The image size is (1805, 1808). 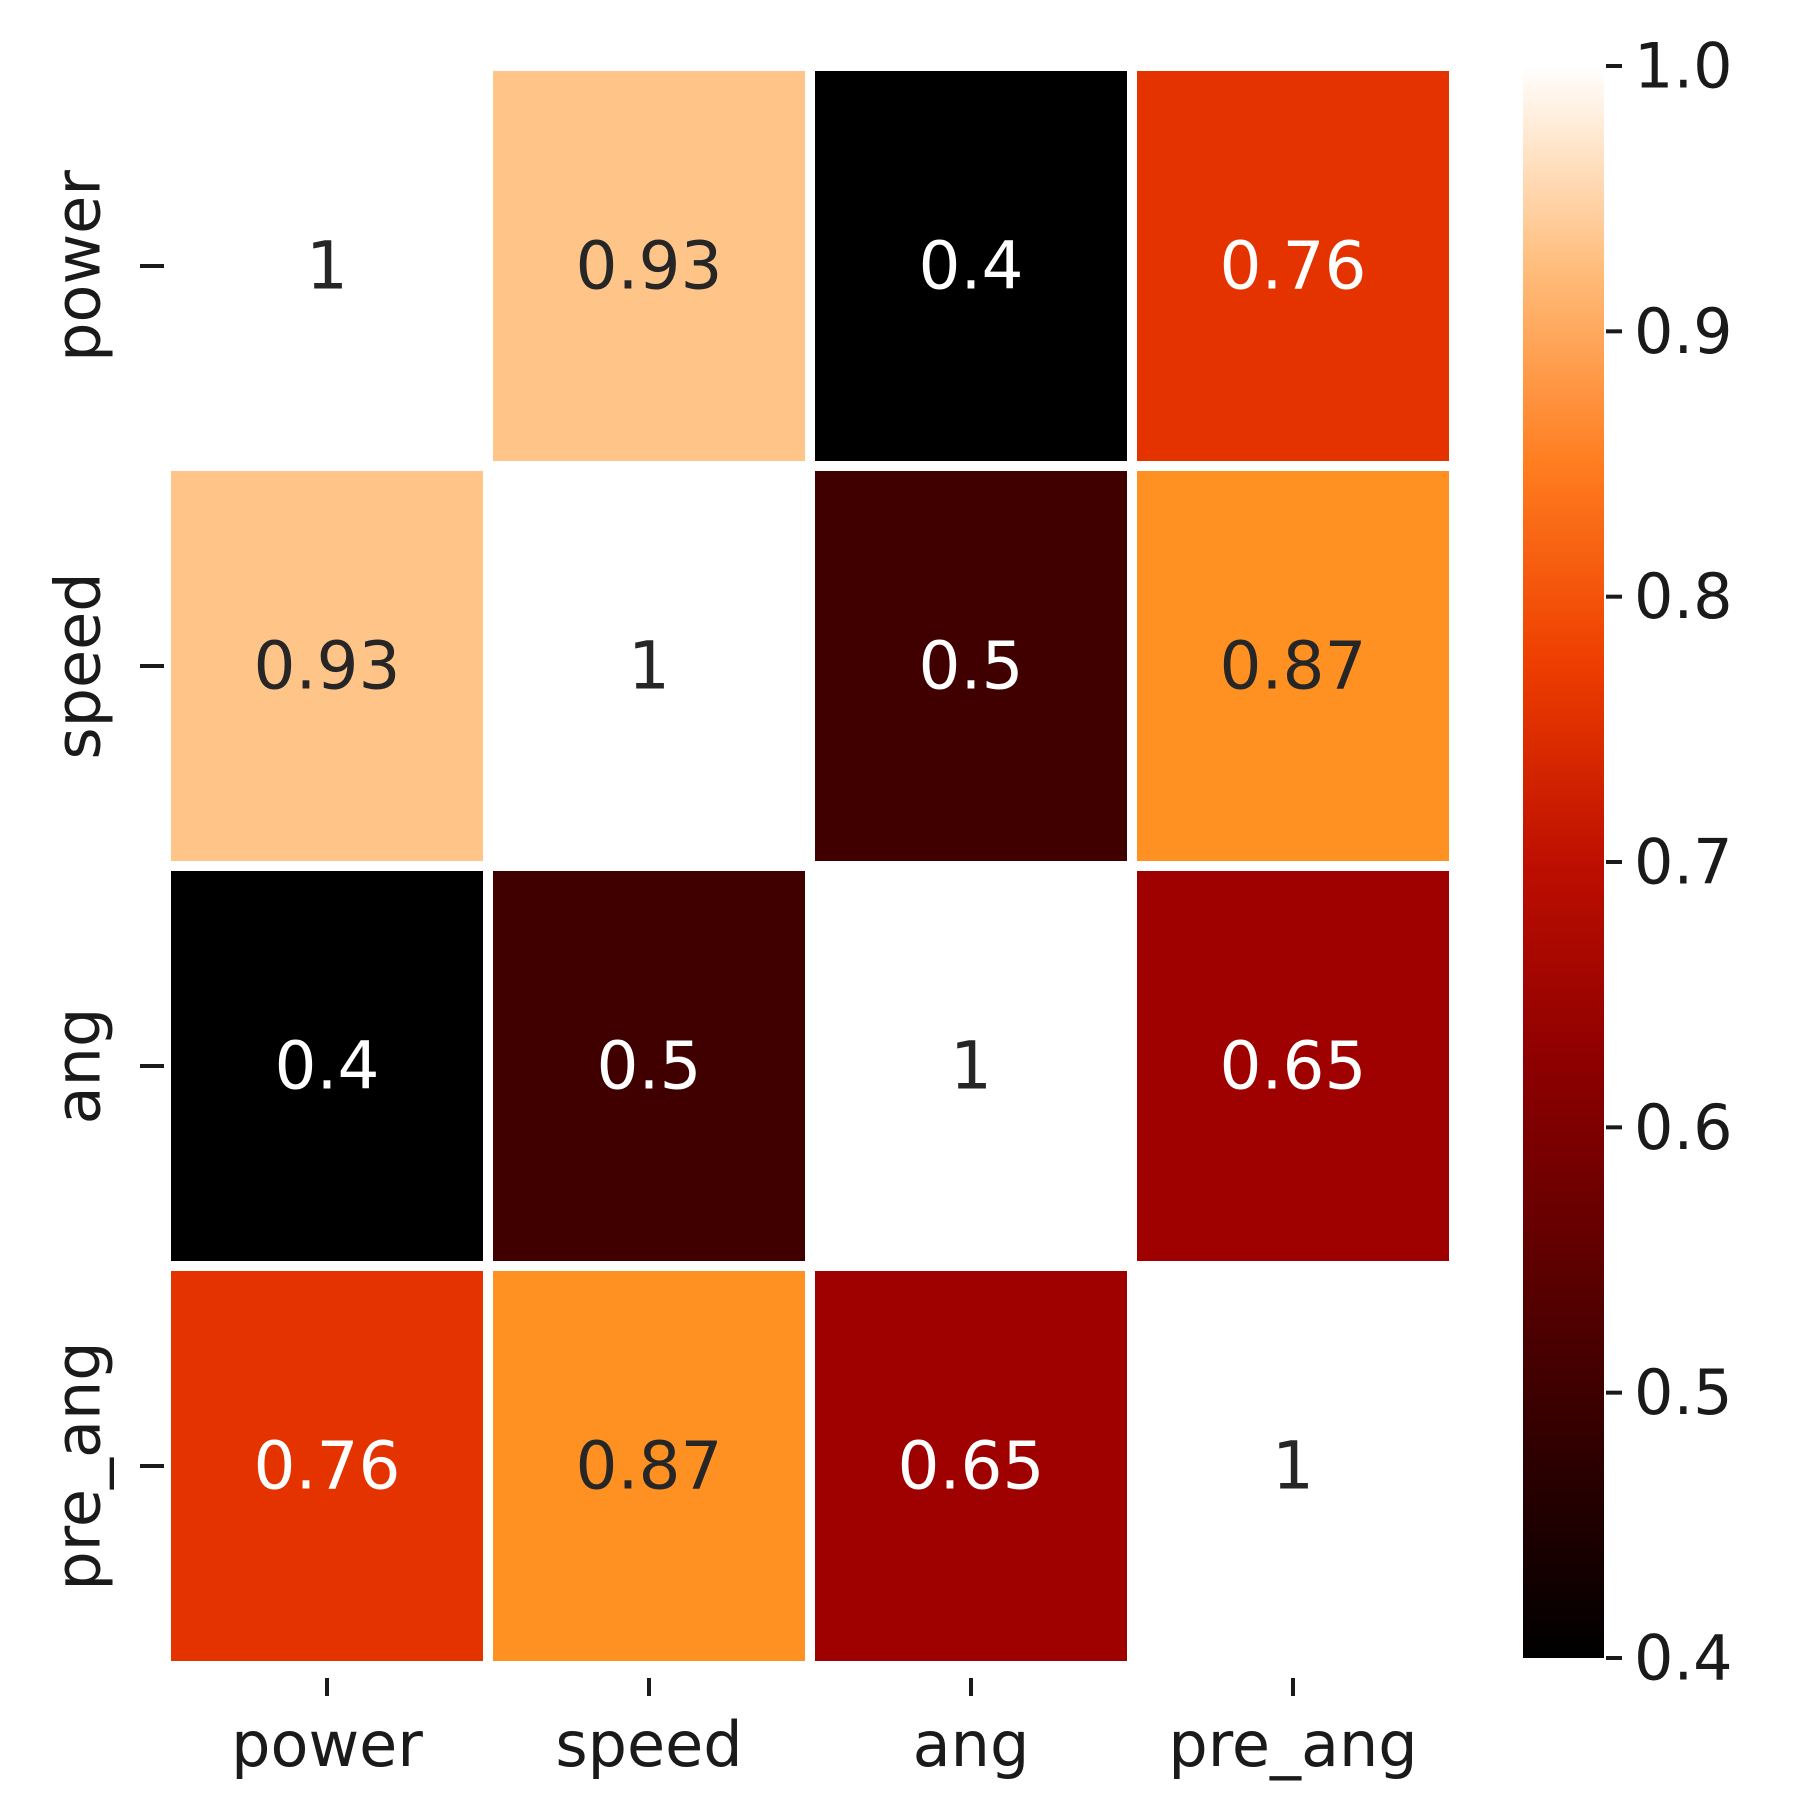 What do you see at coordinates (1683, 1392) in the screenshot?
I see `colorbar-tick-label: 0.5` at bounding box center [1683, 1392].